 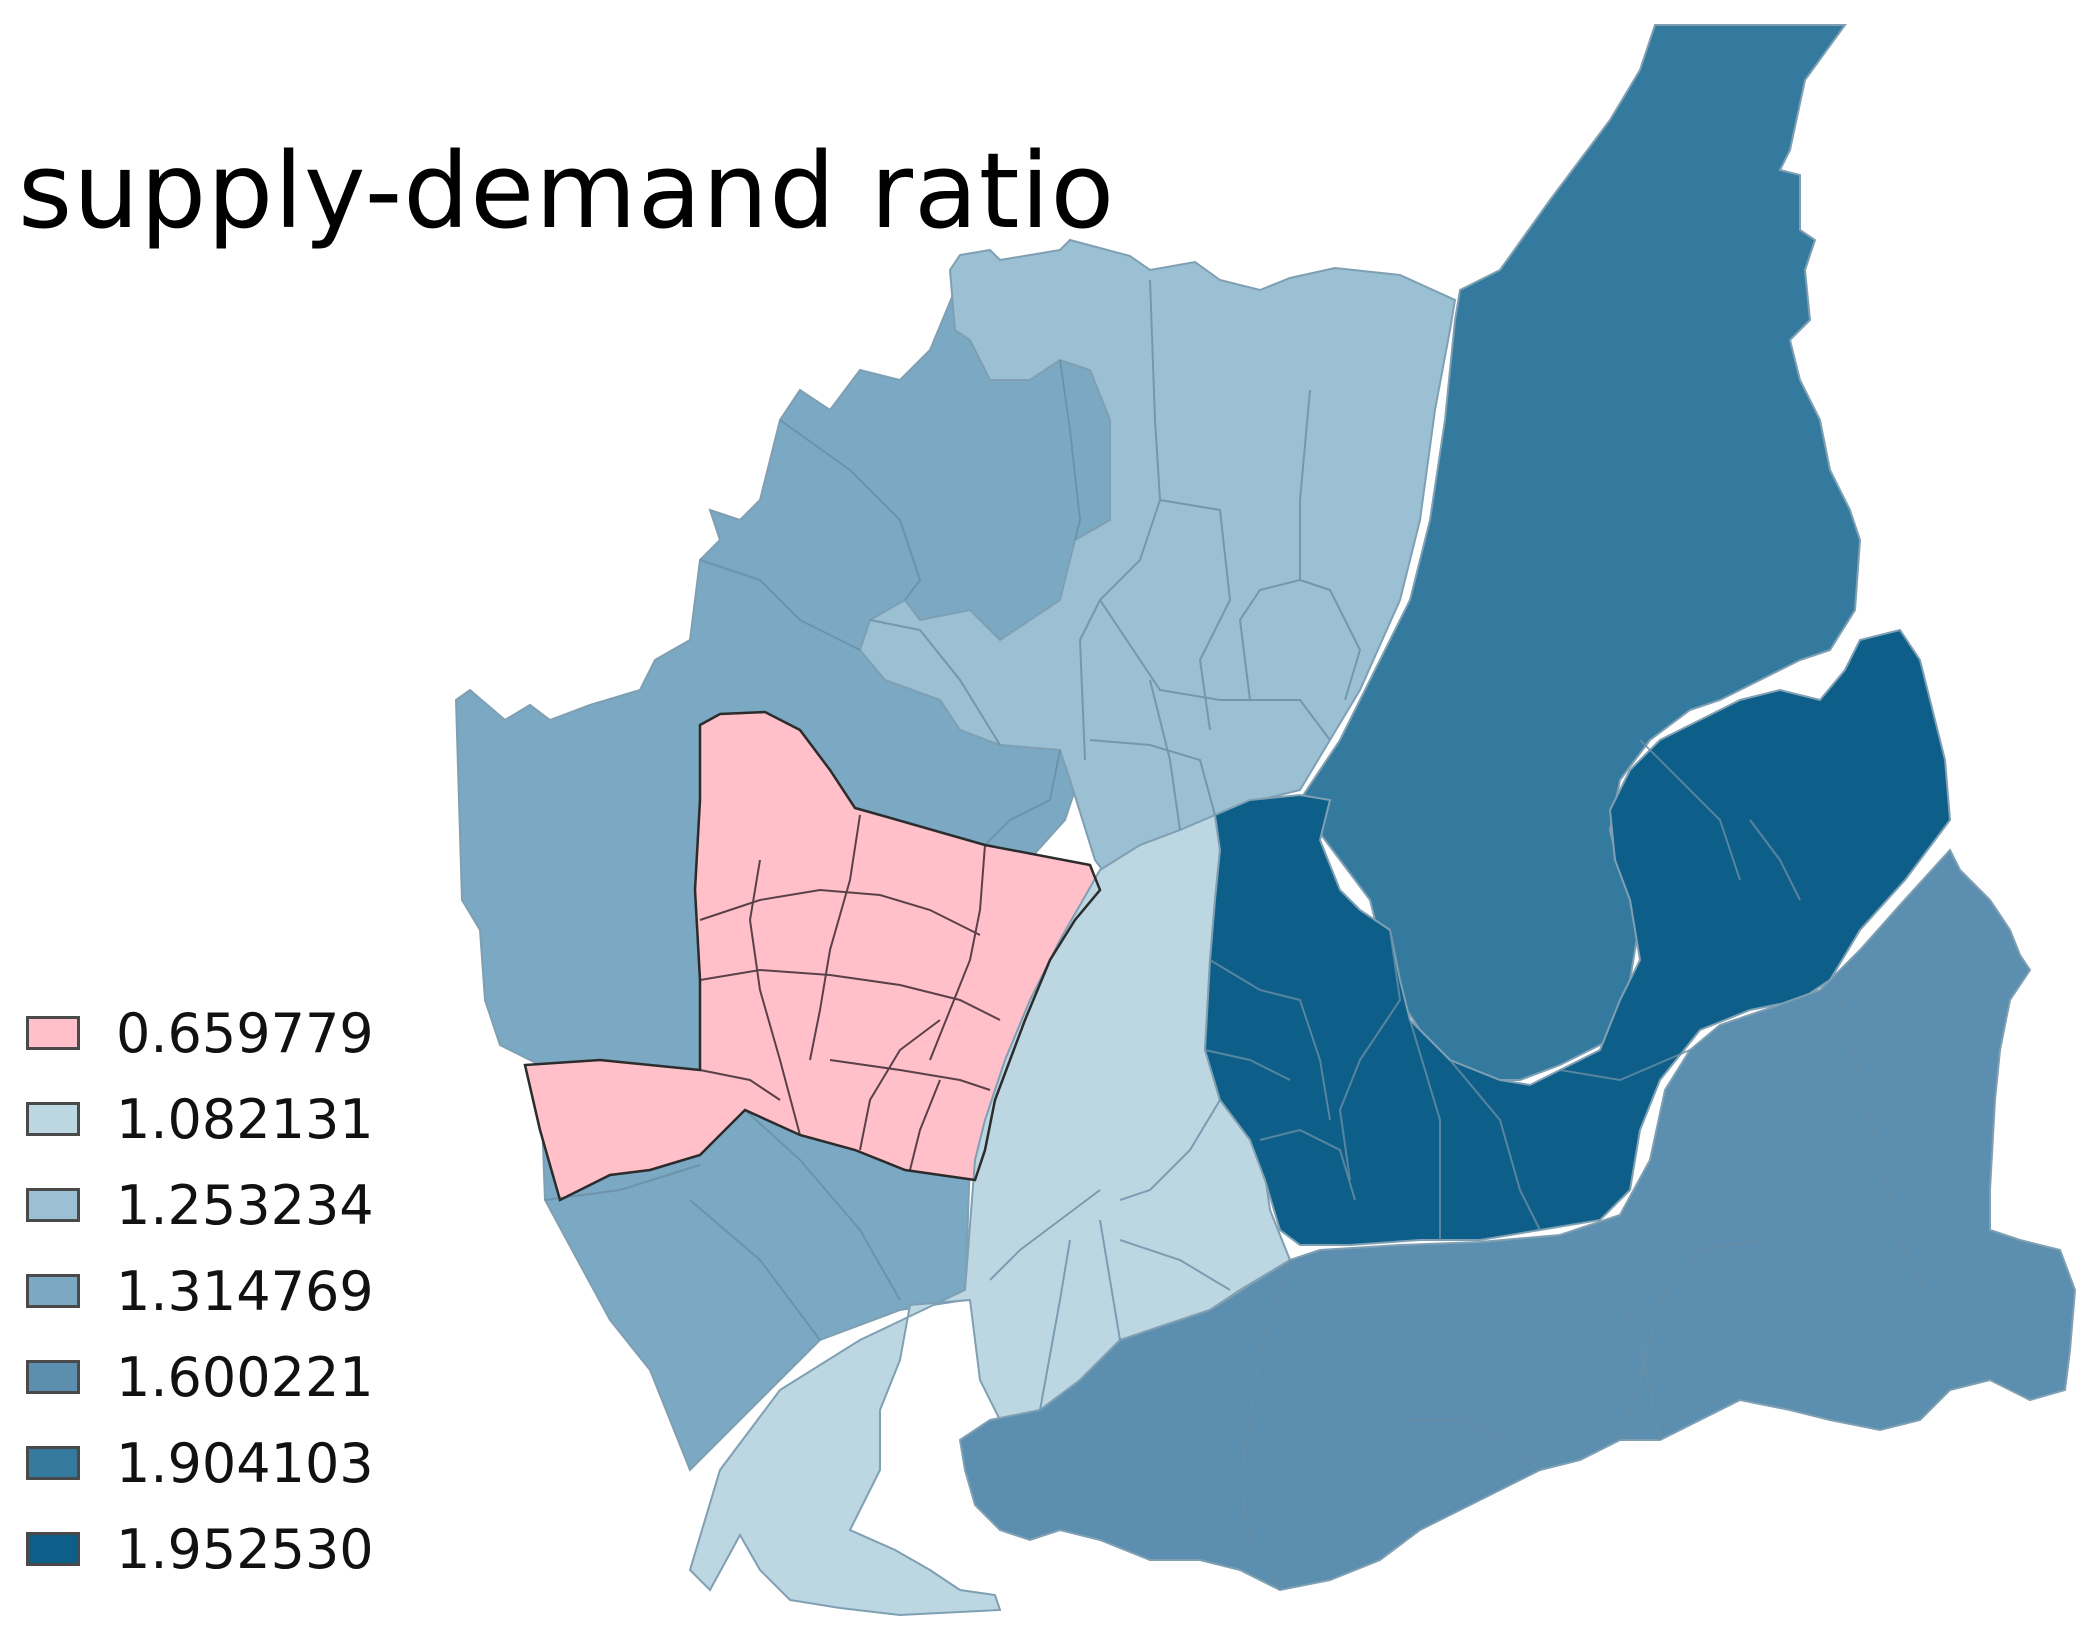 I want to click on legend-item: 1.253234, so click(x=200, y=1205).